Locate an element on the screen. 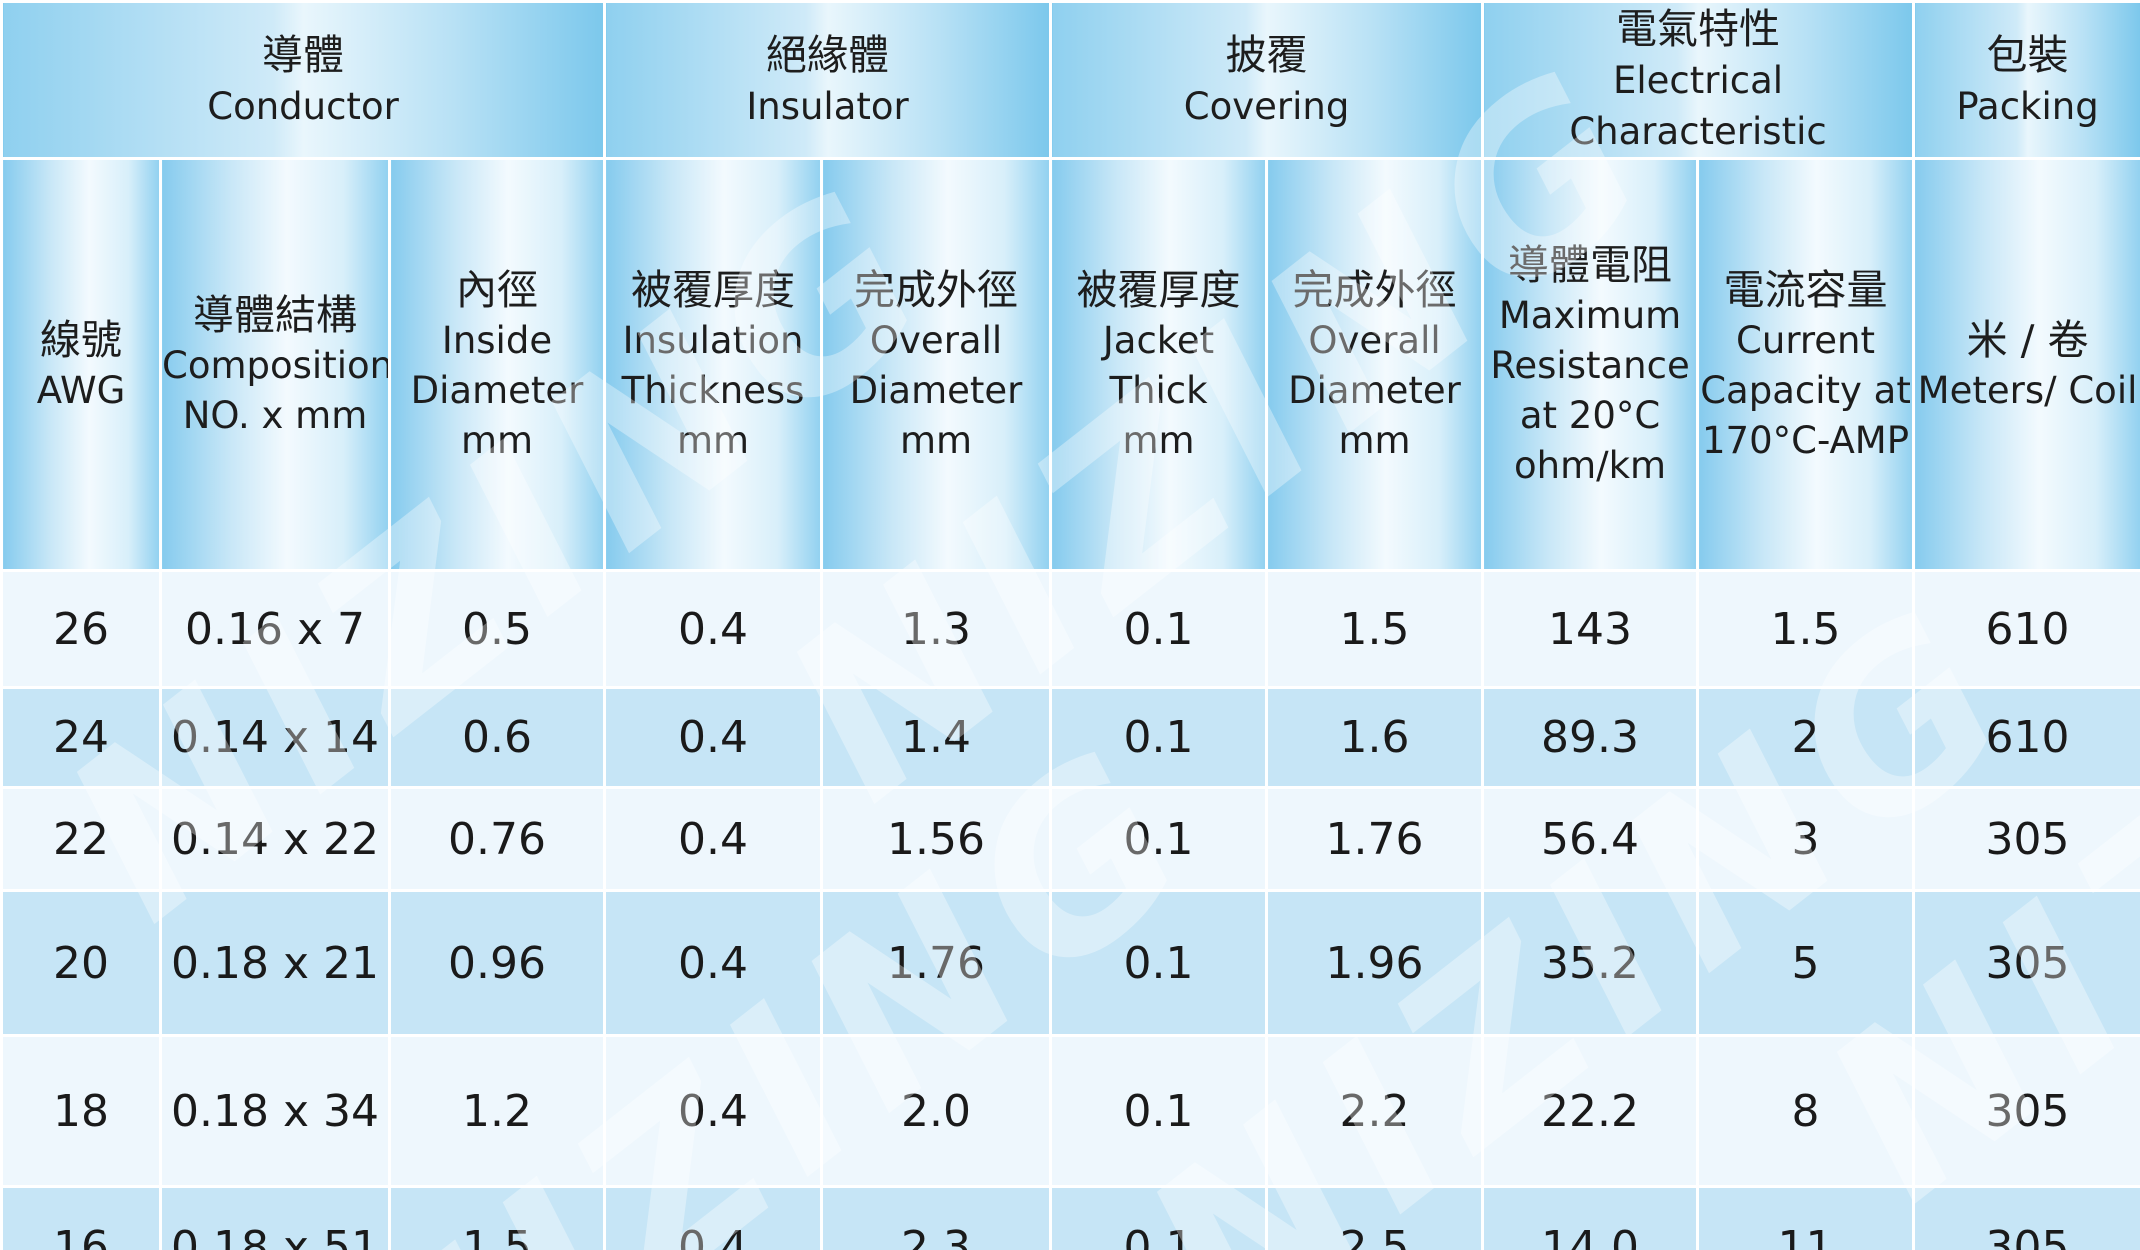 The width and height of the screenshot is (2140, 1250). col-header-line: Thick is located at coordinates (1158, 390).